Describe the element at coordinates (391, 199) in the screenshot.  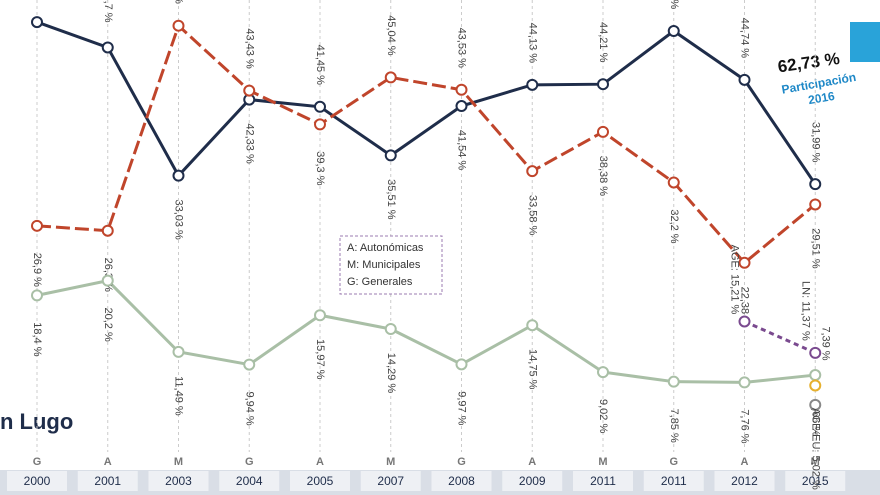
I see `value-label: 35,51 %` at that location.